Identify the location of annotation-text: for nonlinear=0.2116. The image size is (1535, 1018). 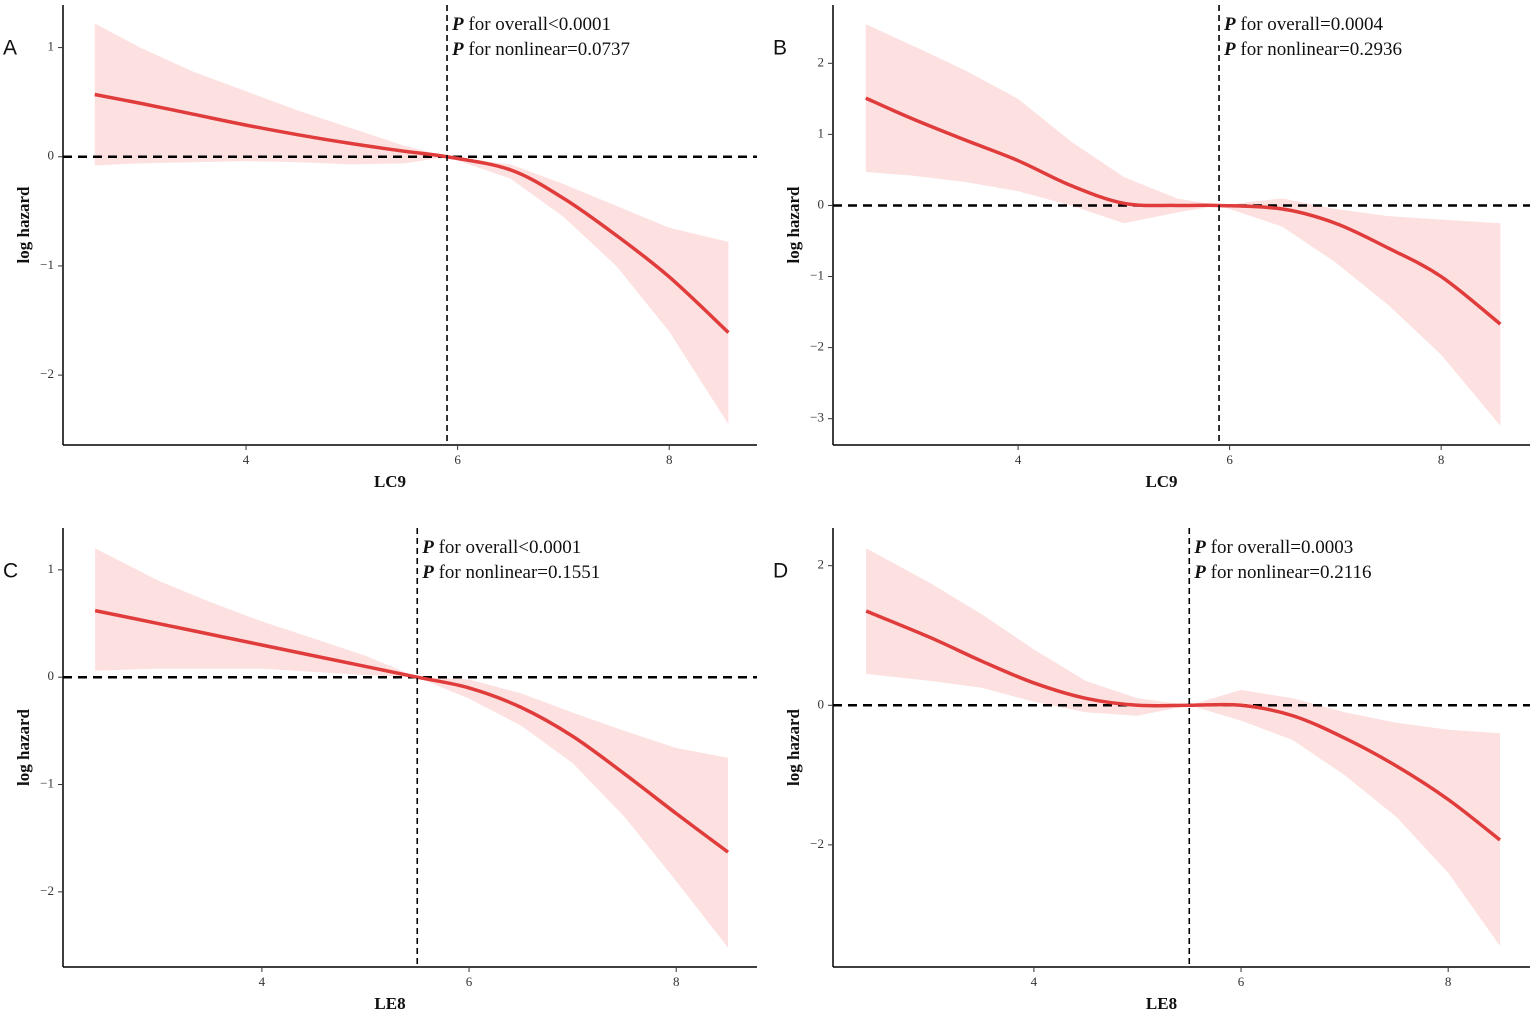
(1289, 572).